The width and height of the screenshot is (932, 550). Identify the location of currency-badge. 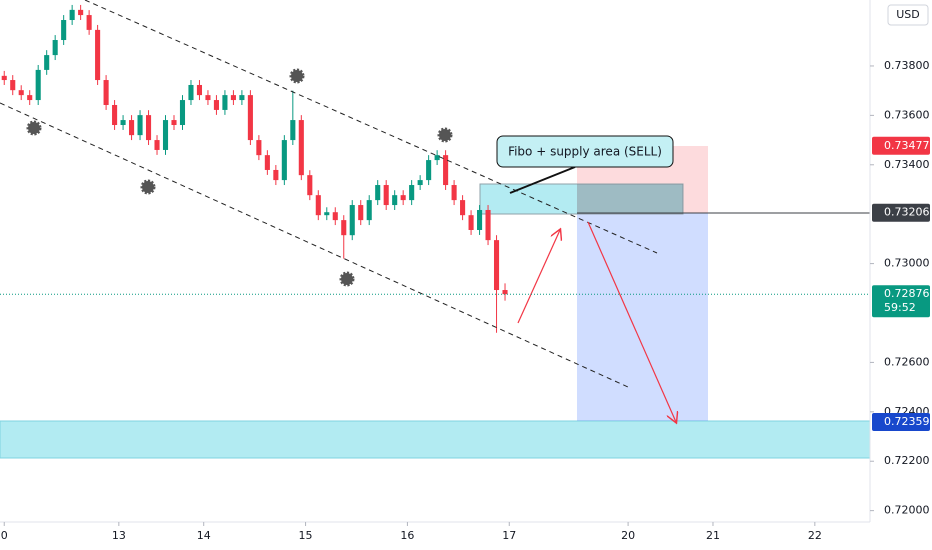
(908, 15).